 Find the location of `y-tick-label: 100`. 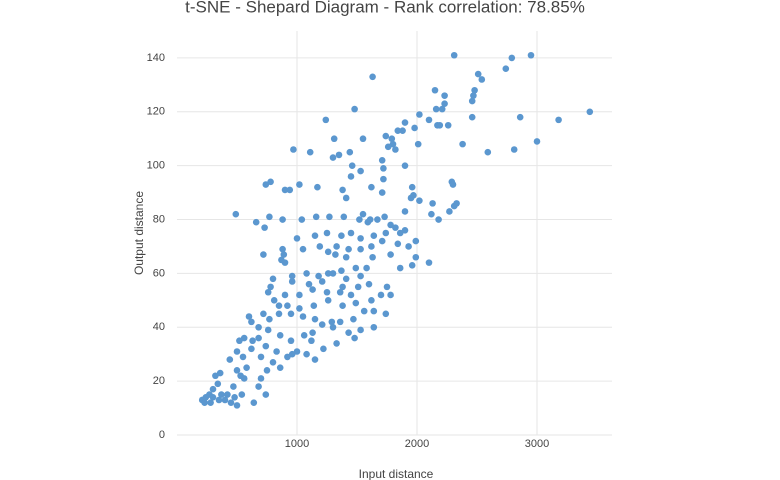

y-tick-label: 100 is located at coordinates (156, 166).